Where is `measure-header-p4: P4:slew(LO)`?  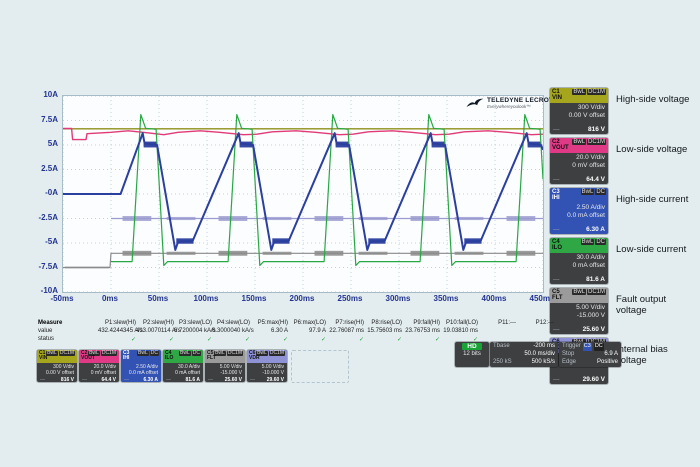
measure-header-p4: P4:slew(LO) is located at coordinates (233, 323).